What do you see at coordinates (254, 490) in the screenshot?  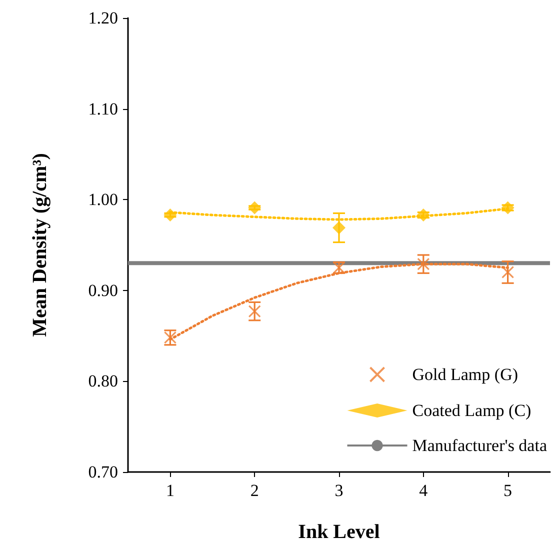 I see `x-tick-label: 2` at bounding box center [254, 490].